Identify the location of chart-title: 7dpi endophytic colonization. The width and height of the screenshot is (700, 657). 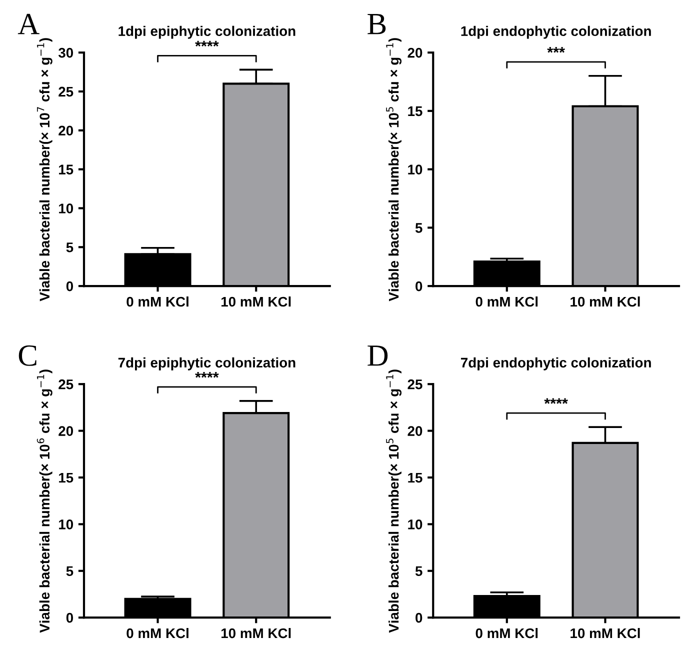
(555, 363).